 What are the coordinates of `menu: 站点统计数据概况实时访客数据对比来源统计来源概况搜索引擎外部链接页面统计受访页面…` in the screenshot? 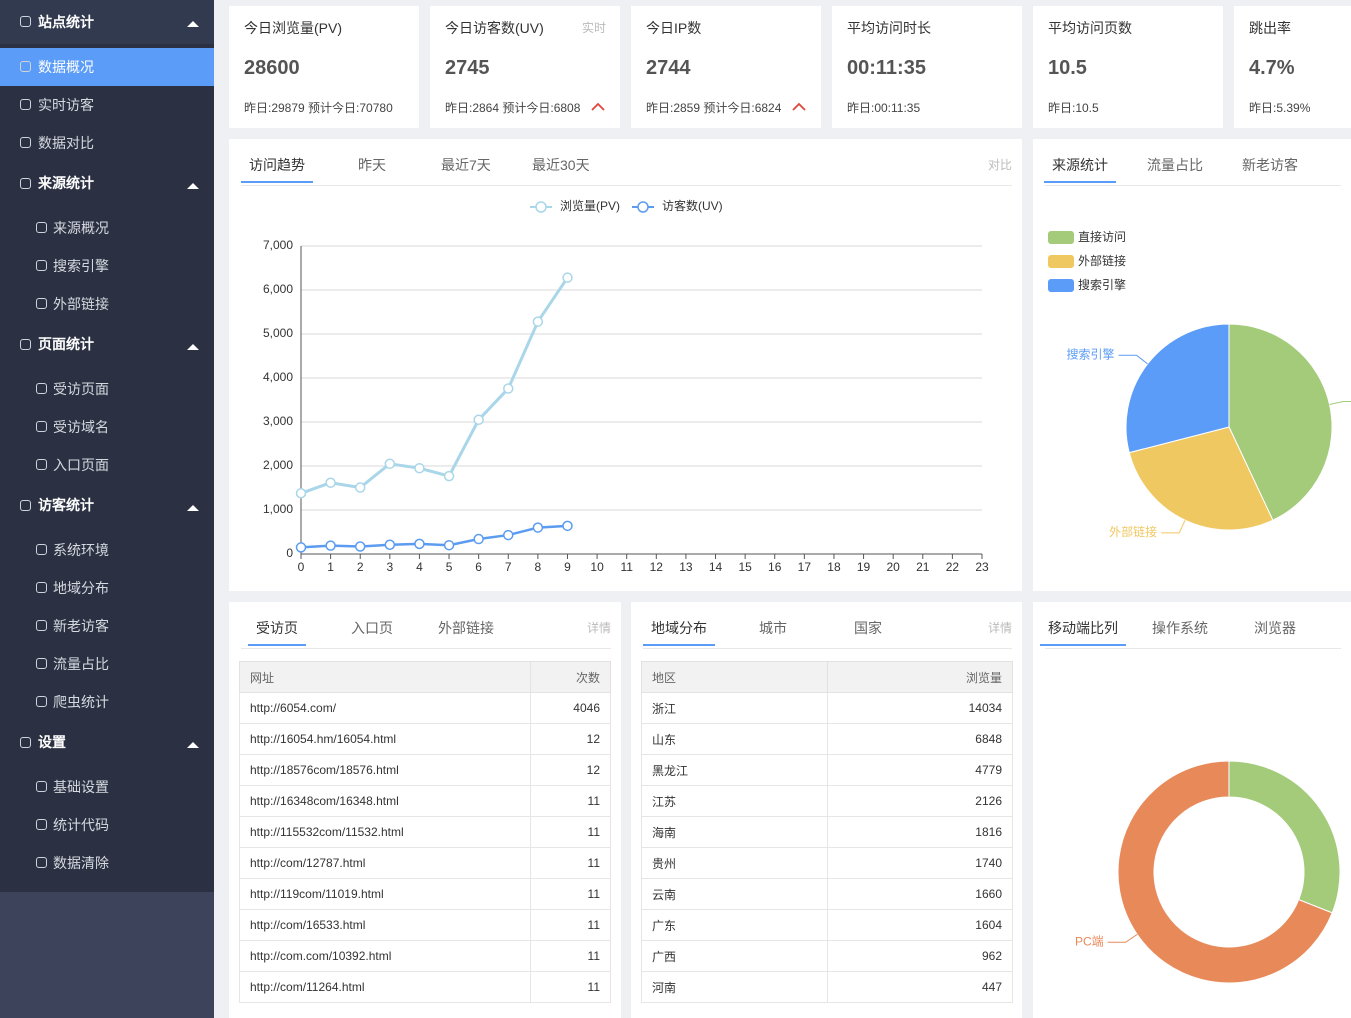 It's located at (107, 446).